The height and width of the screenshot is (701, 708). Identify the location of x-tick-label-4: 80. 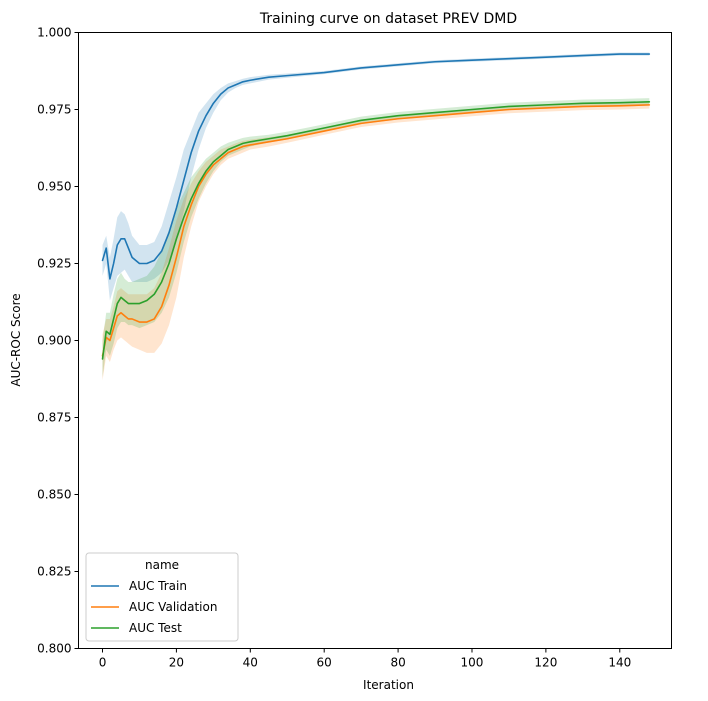
(397, 663).